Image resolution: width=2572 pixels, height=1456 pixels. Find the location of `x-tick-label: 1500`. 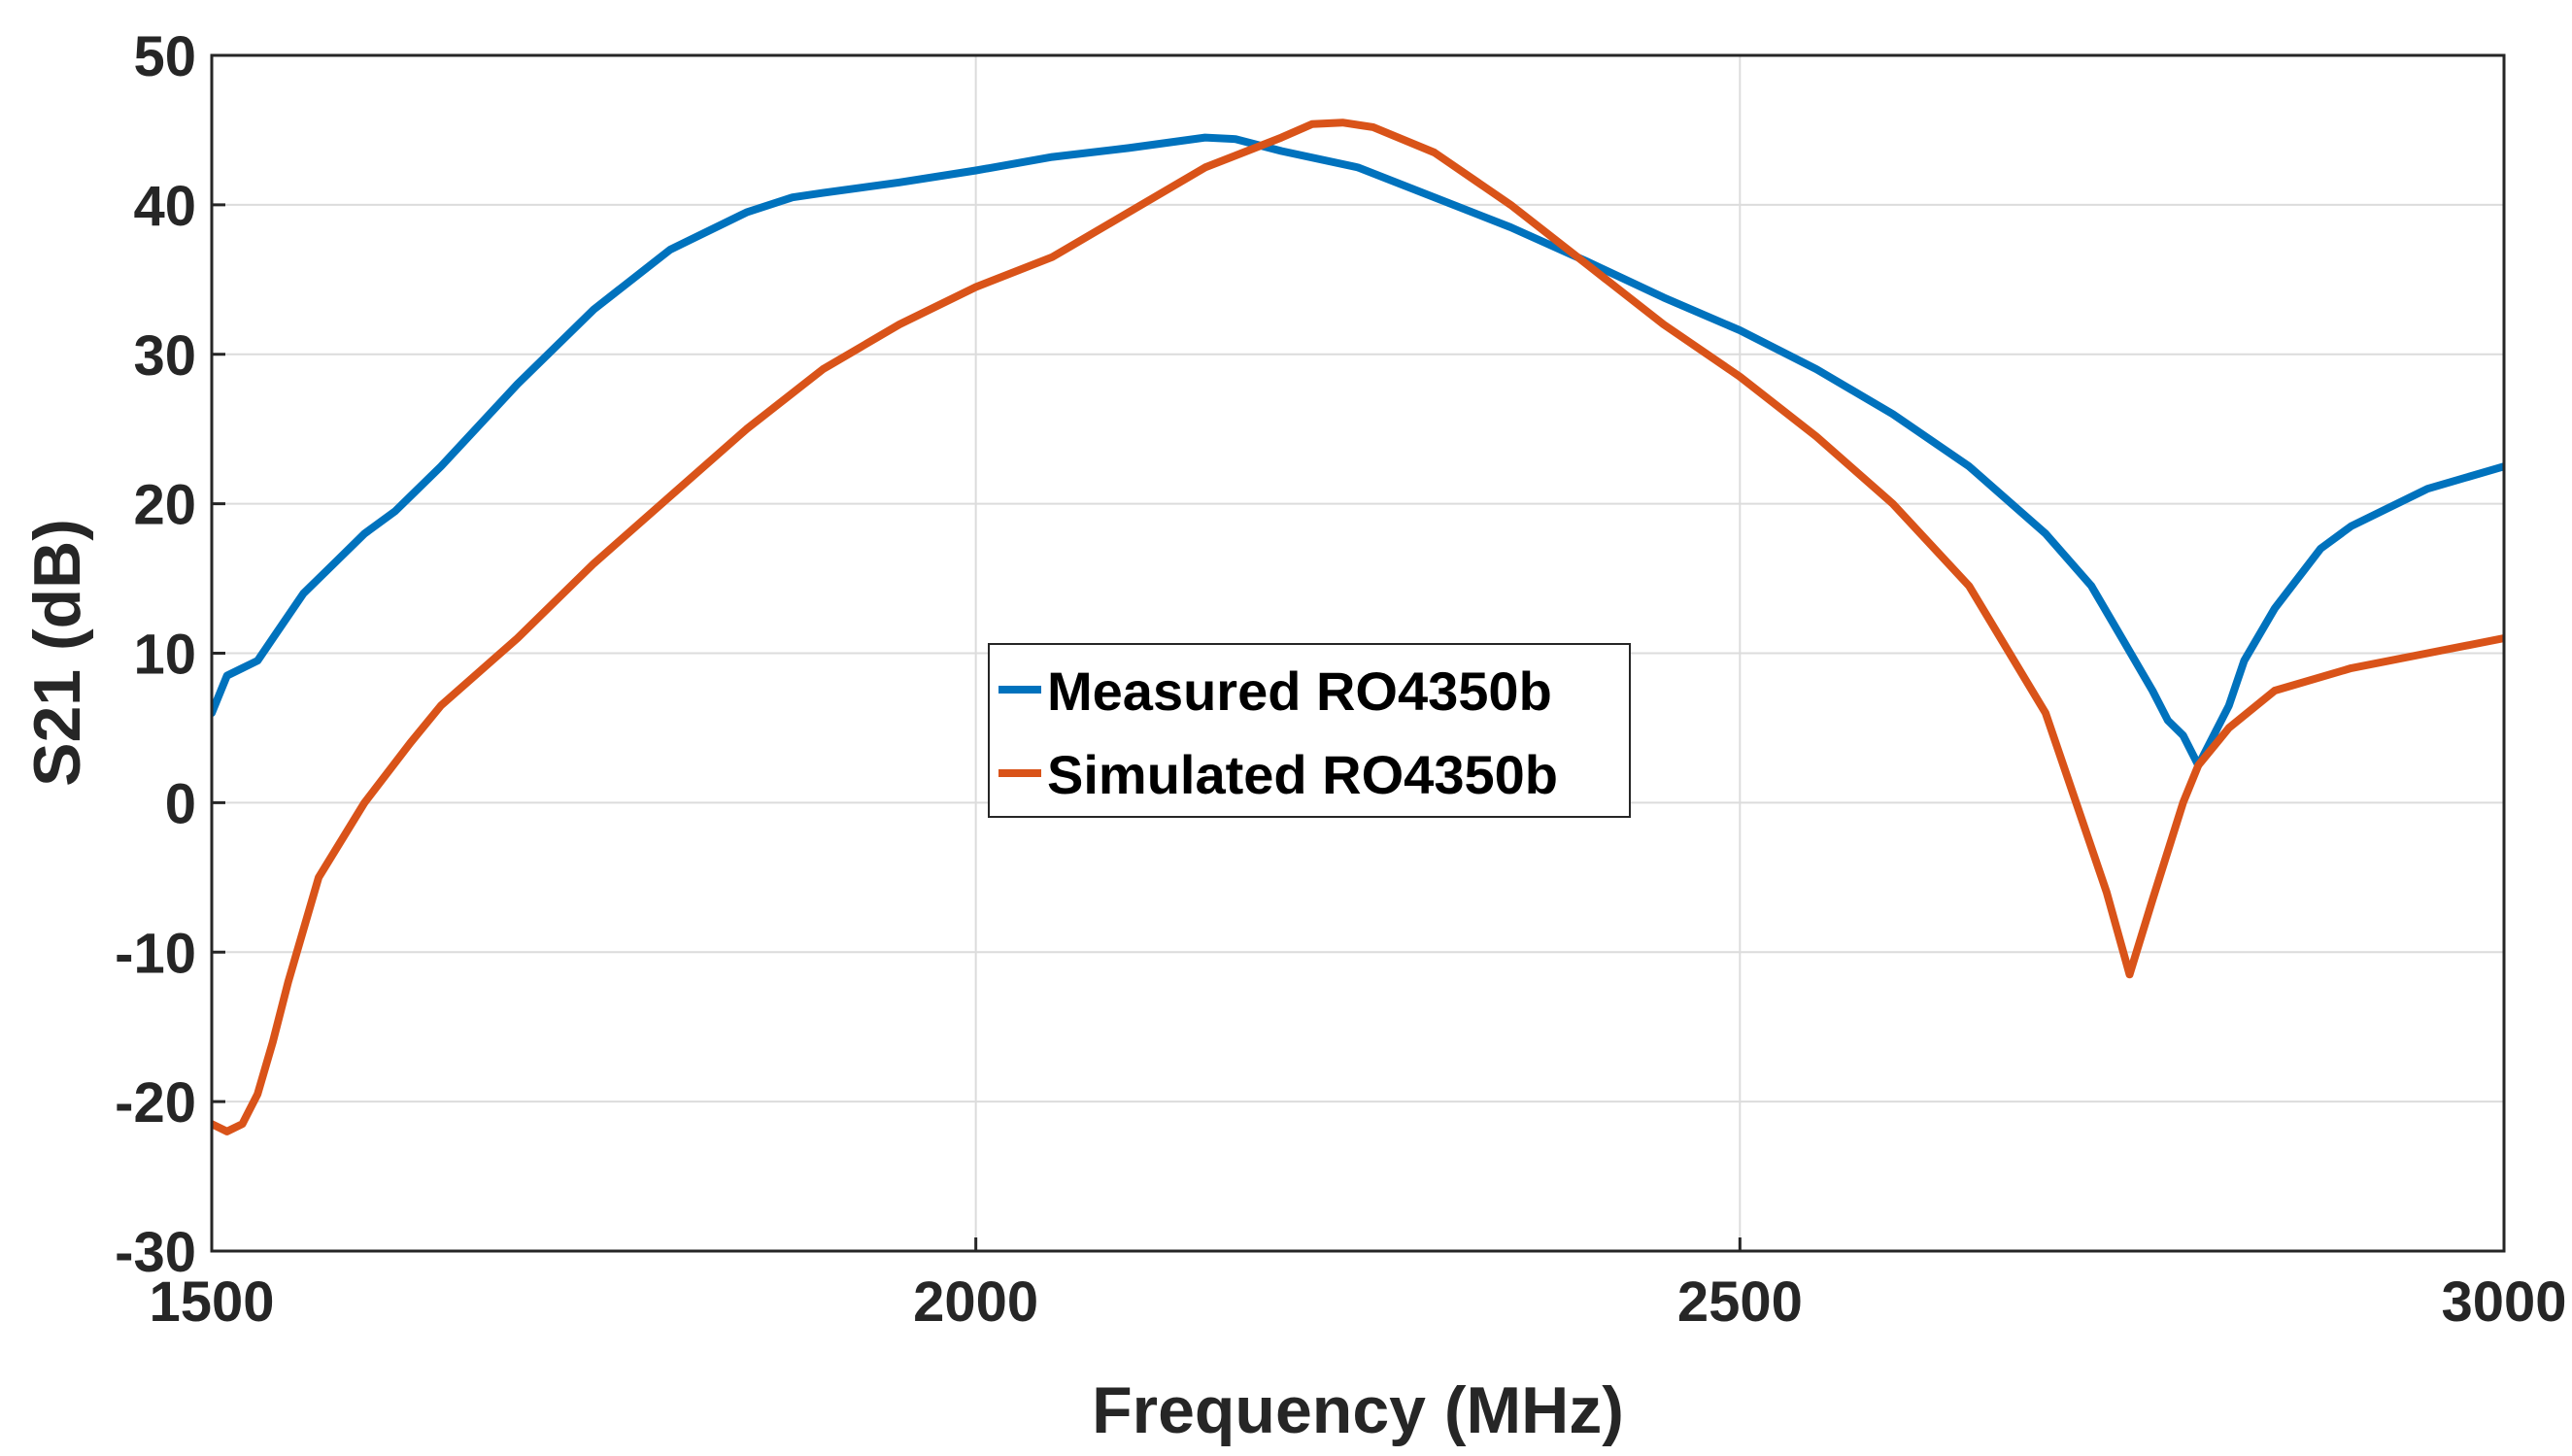

x-tick-label: 1500 is located at coordinates (211, 1302).